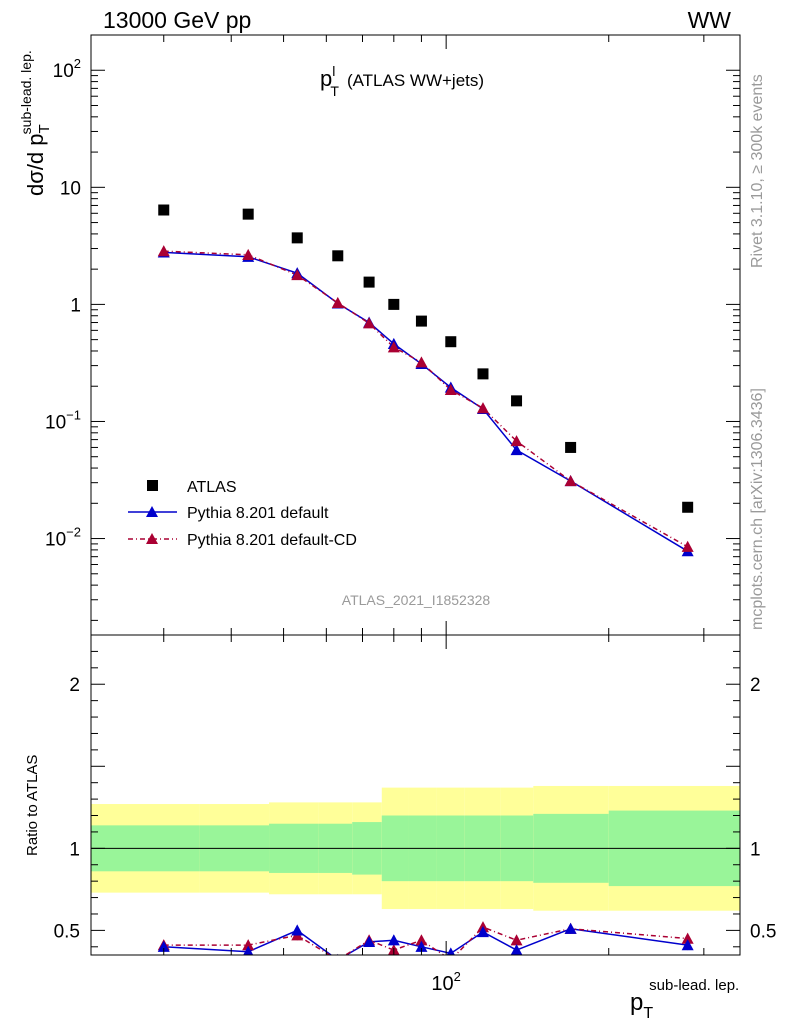 Image resolution: width=786 pixels, height=1024 pixels. Describe the element at coordinates (152, 485) in the screenshot. I see `legend-marker-atlas` at that location.